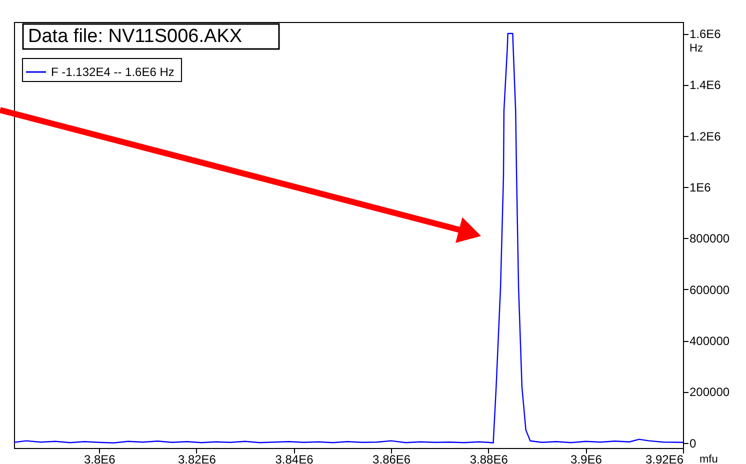 The height and width of the screenshot is (464, 746). I want to click on x-tick-label: 3.92E6, so click(664, 458).